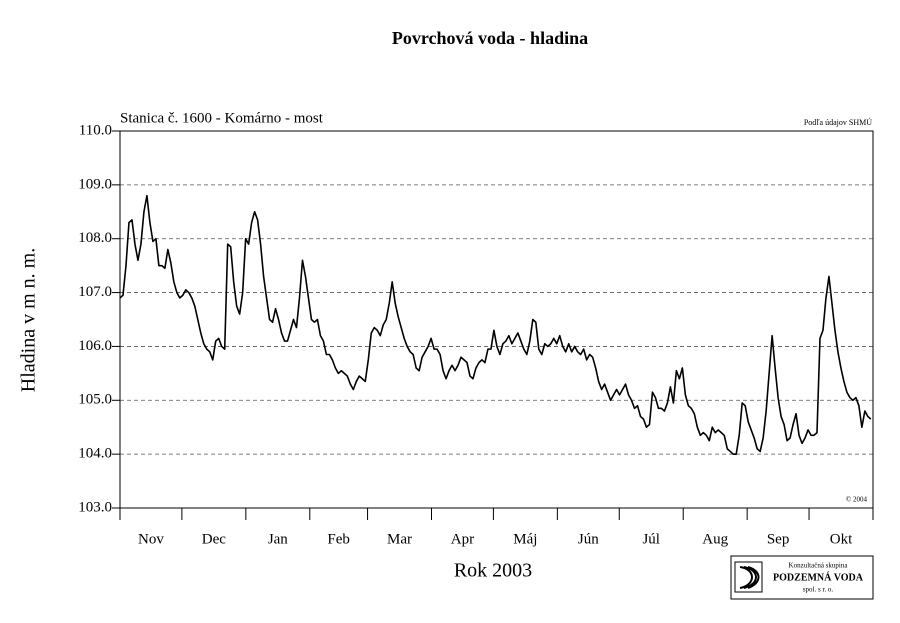 This screenshot has width=900, height=623. What do you see at coordinates (838, 122) in the screenshot?
I see `source-note: Podľa údajov SHMÚ` at bounding box center [838, 122].